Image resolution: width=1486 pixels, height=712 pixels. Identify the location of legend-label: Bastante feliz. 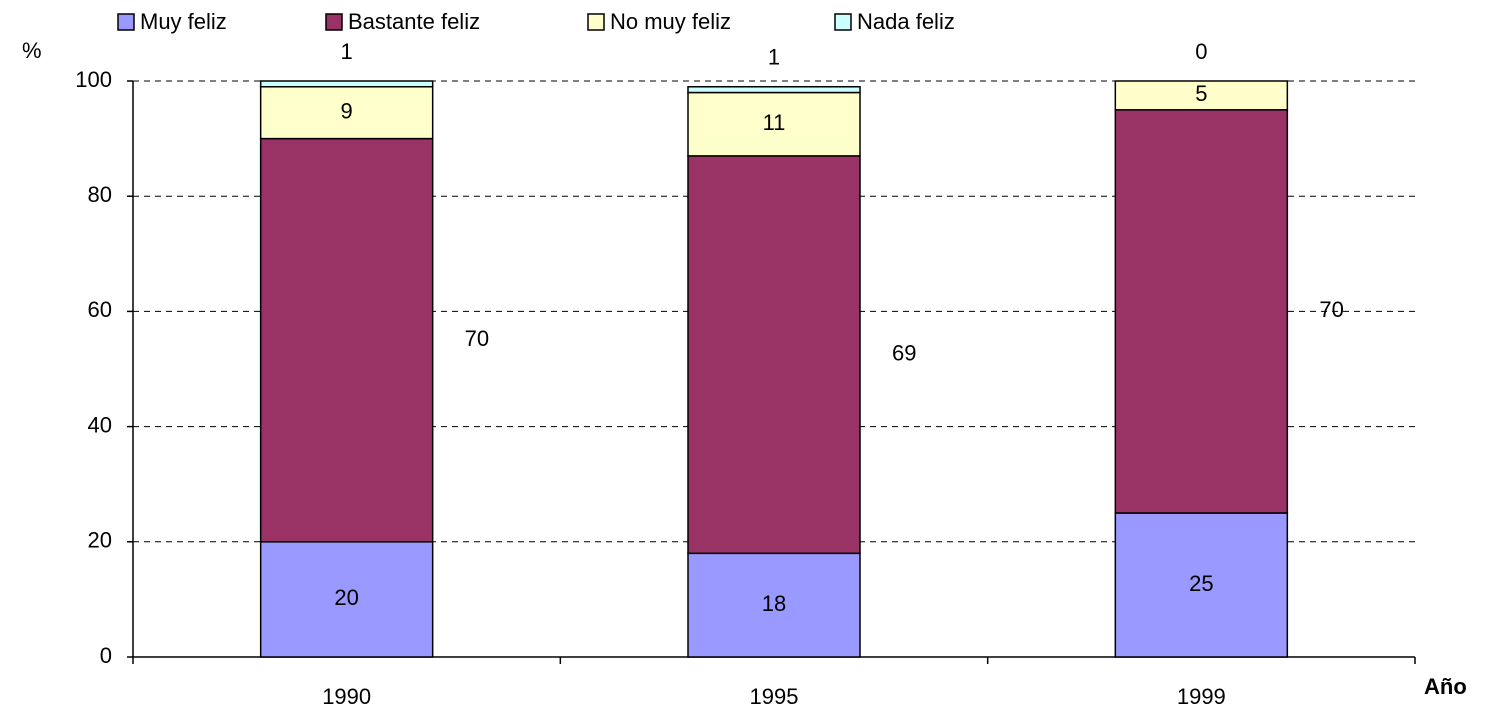
(414, 21).